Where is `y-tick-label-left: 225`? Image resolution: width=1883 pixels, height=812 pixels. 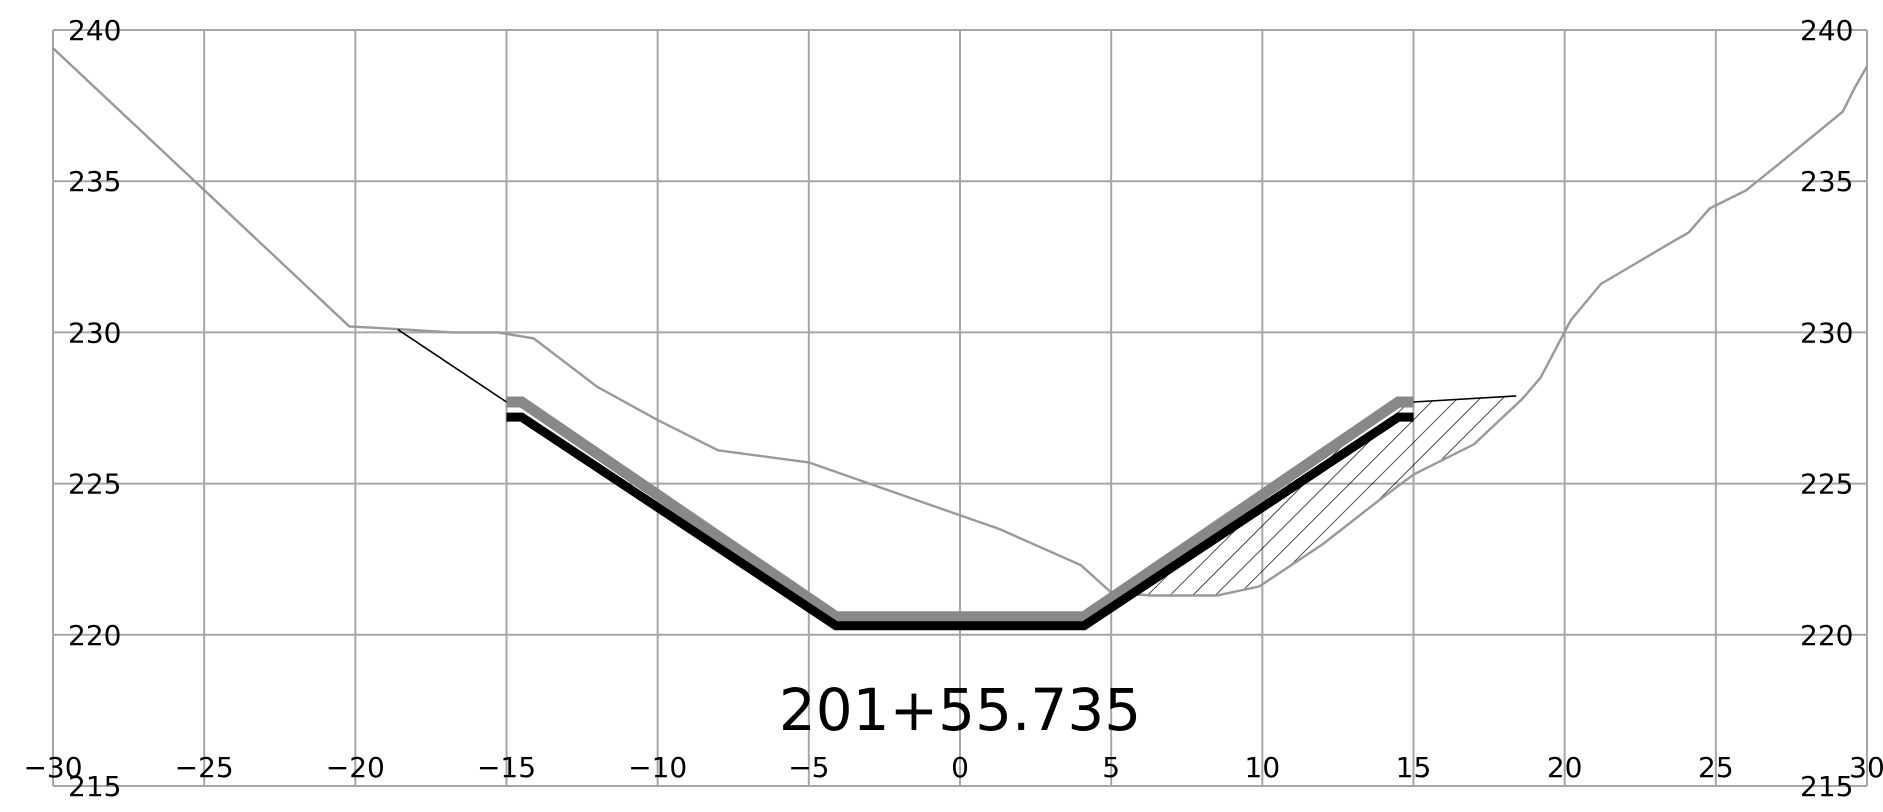 y-tick-label-left: 225 is located at coordinates (94, 484).